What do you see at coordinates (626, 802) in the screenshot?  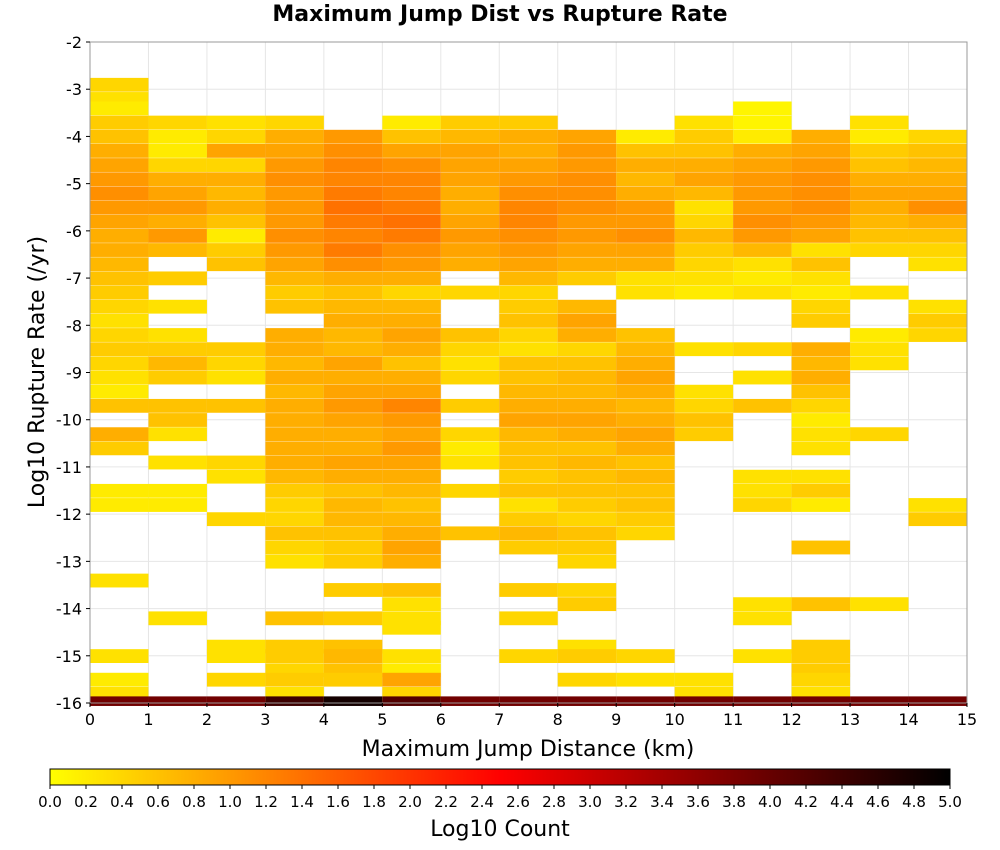 I see `colorbar-tick-label: 3.2` at bounding box center [626, 802].